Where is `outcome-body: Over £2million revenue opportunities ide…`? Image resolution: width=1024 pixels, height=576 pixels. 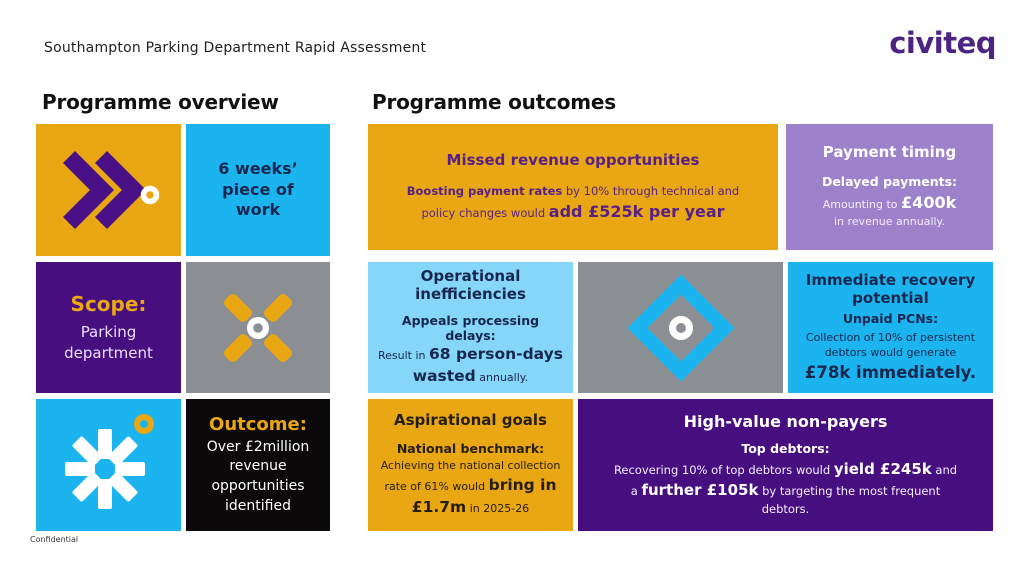
outcome-body: Over £2million revenue opportunities ide… is located at coordinates (258, 476).